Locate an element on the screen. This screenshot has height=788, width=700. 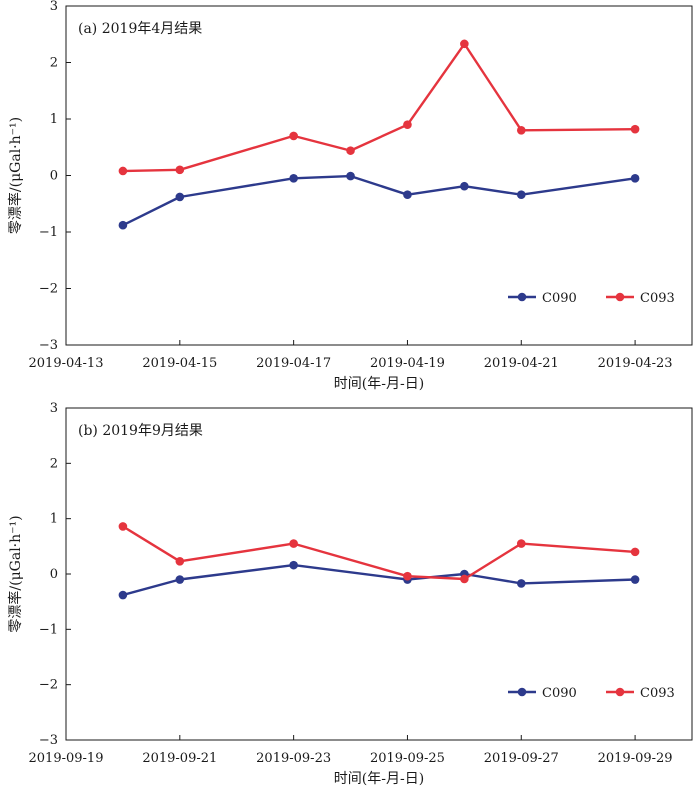
x-tick-label: 2019-04-13 is located at coordinates (66, 363).